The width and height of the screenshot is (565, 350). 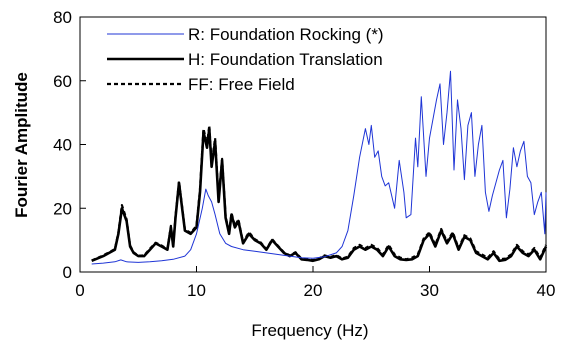 I want to click on x-tick-label: 0, so click(x=79, y=290).